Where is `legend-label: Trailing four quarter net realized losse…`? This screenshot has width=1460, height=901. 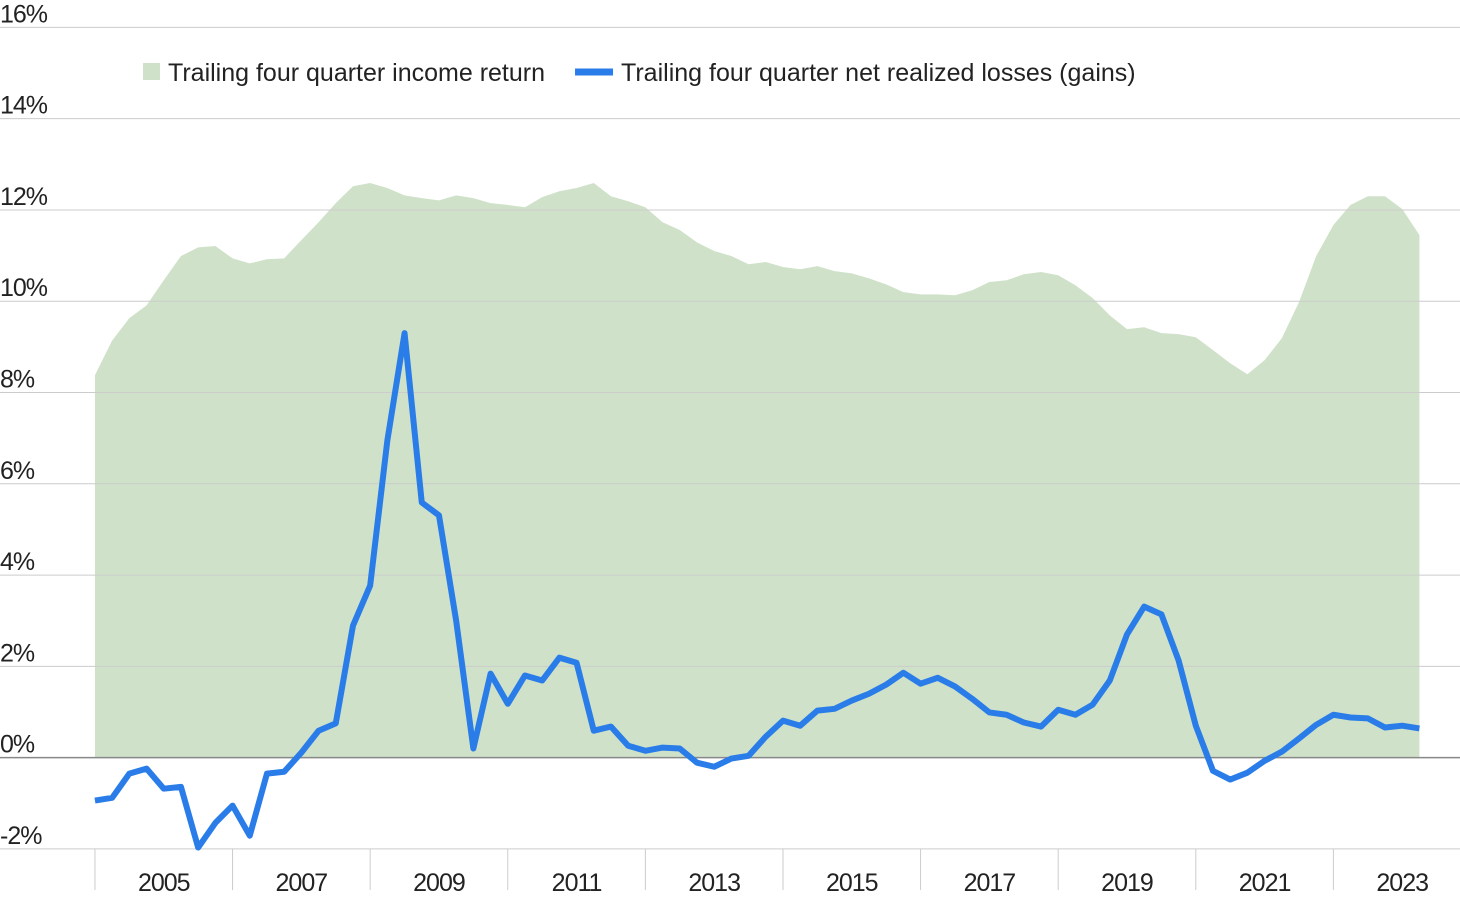 legend-label: Trailing four quarter net realized losse… is located at coordinates (878, 73).